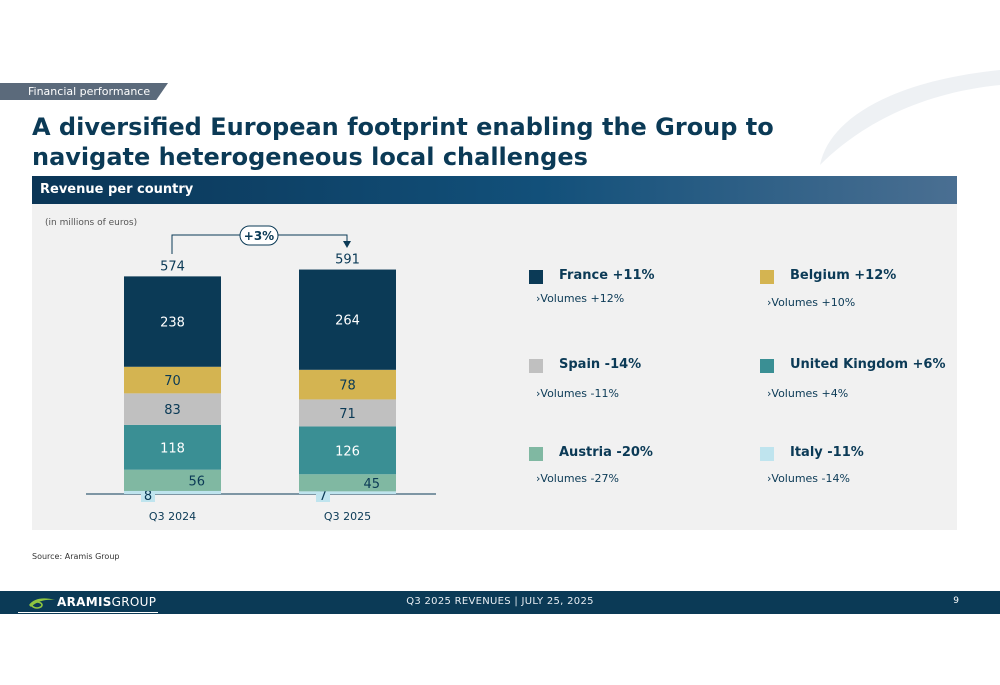 The height and width of the screenshot is (685, 1000). What do you see at coordinates (808, 393) in the screenshot?
I see `legend-volumes: ›Volumes +4%` at bounding box center [808, 393].